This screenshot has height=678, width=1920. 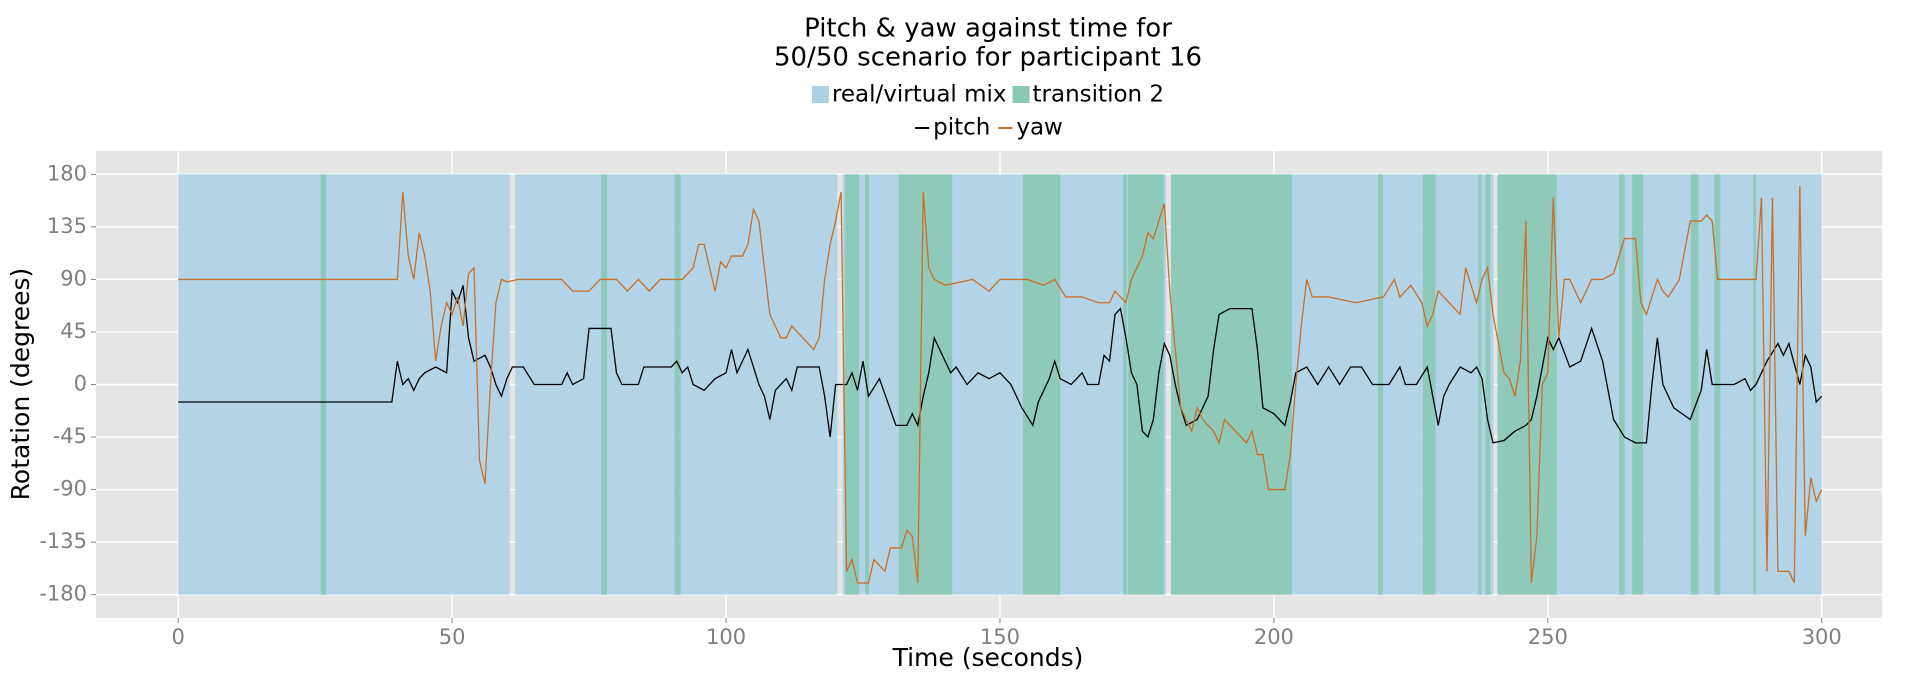 What do you see at coordinates (961, 128) in the screenshot?
I see `legend-label: pitch` at bounding box center [961, 128].